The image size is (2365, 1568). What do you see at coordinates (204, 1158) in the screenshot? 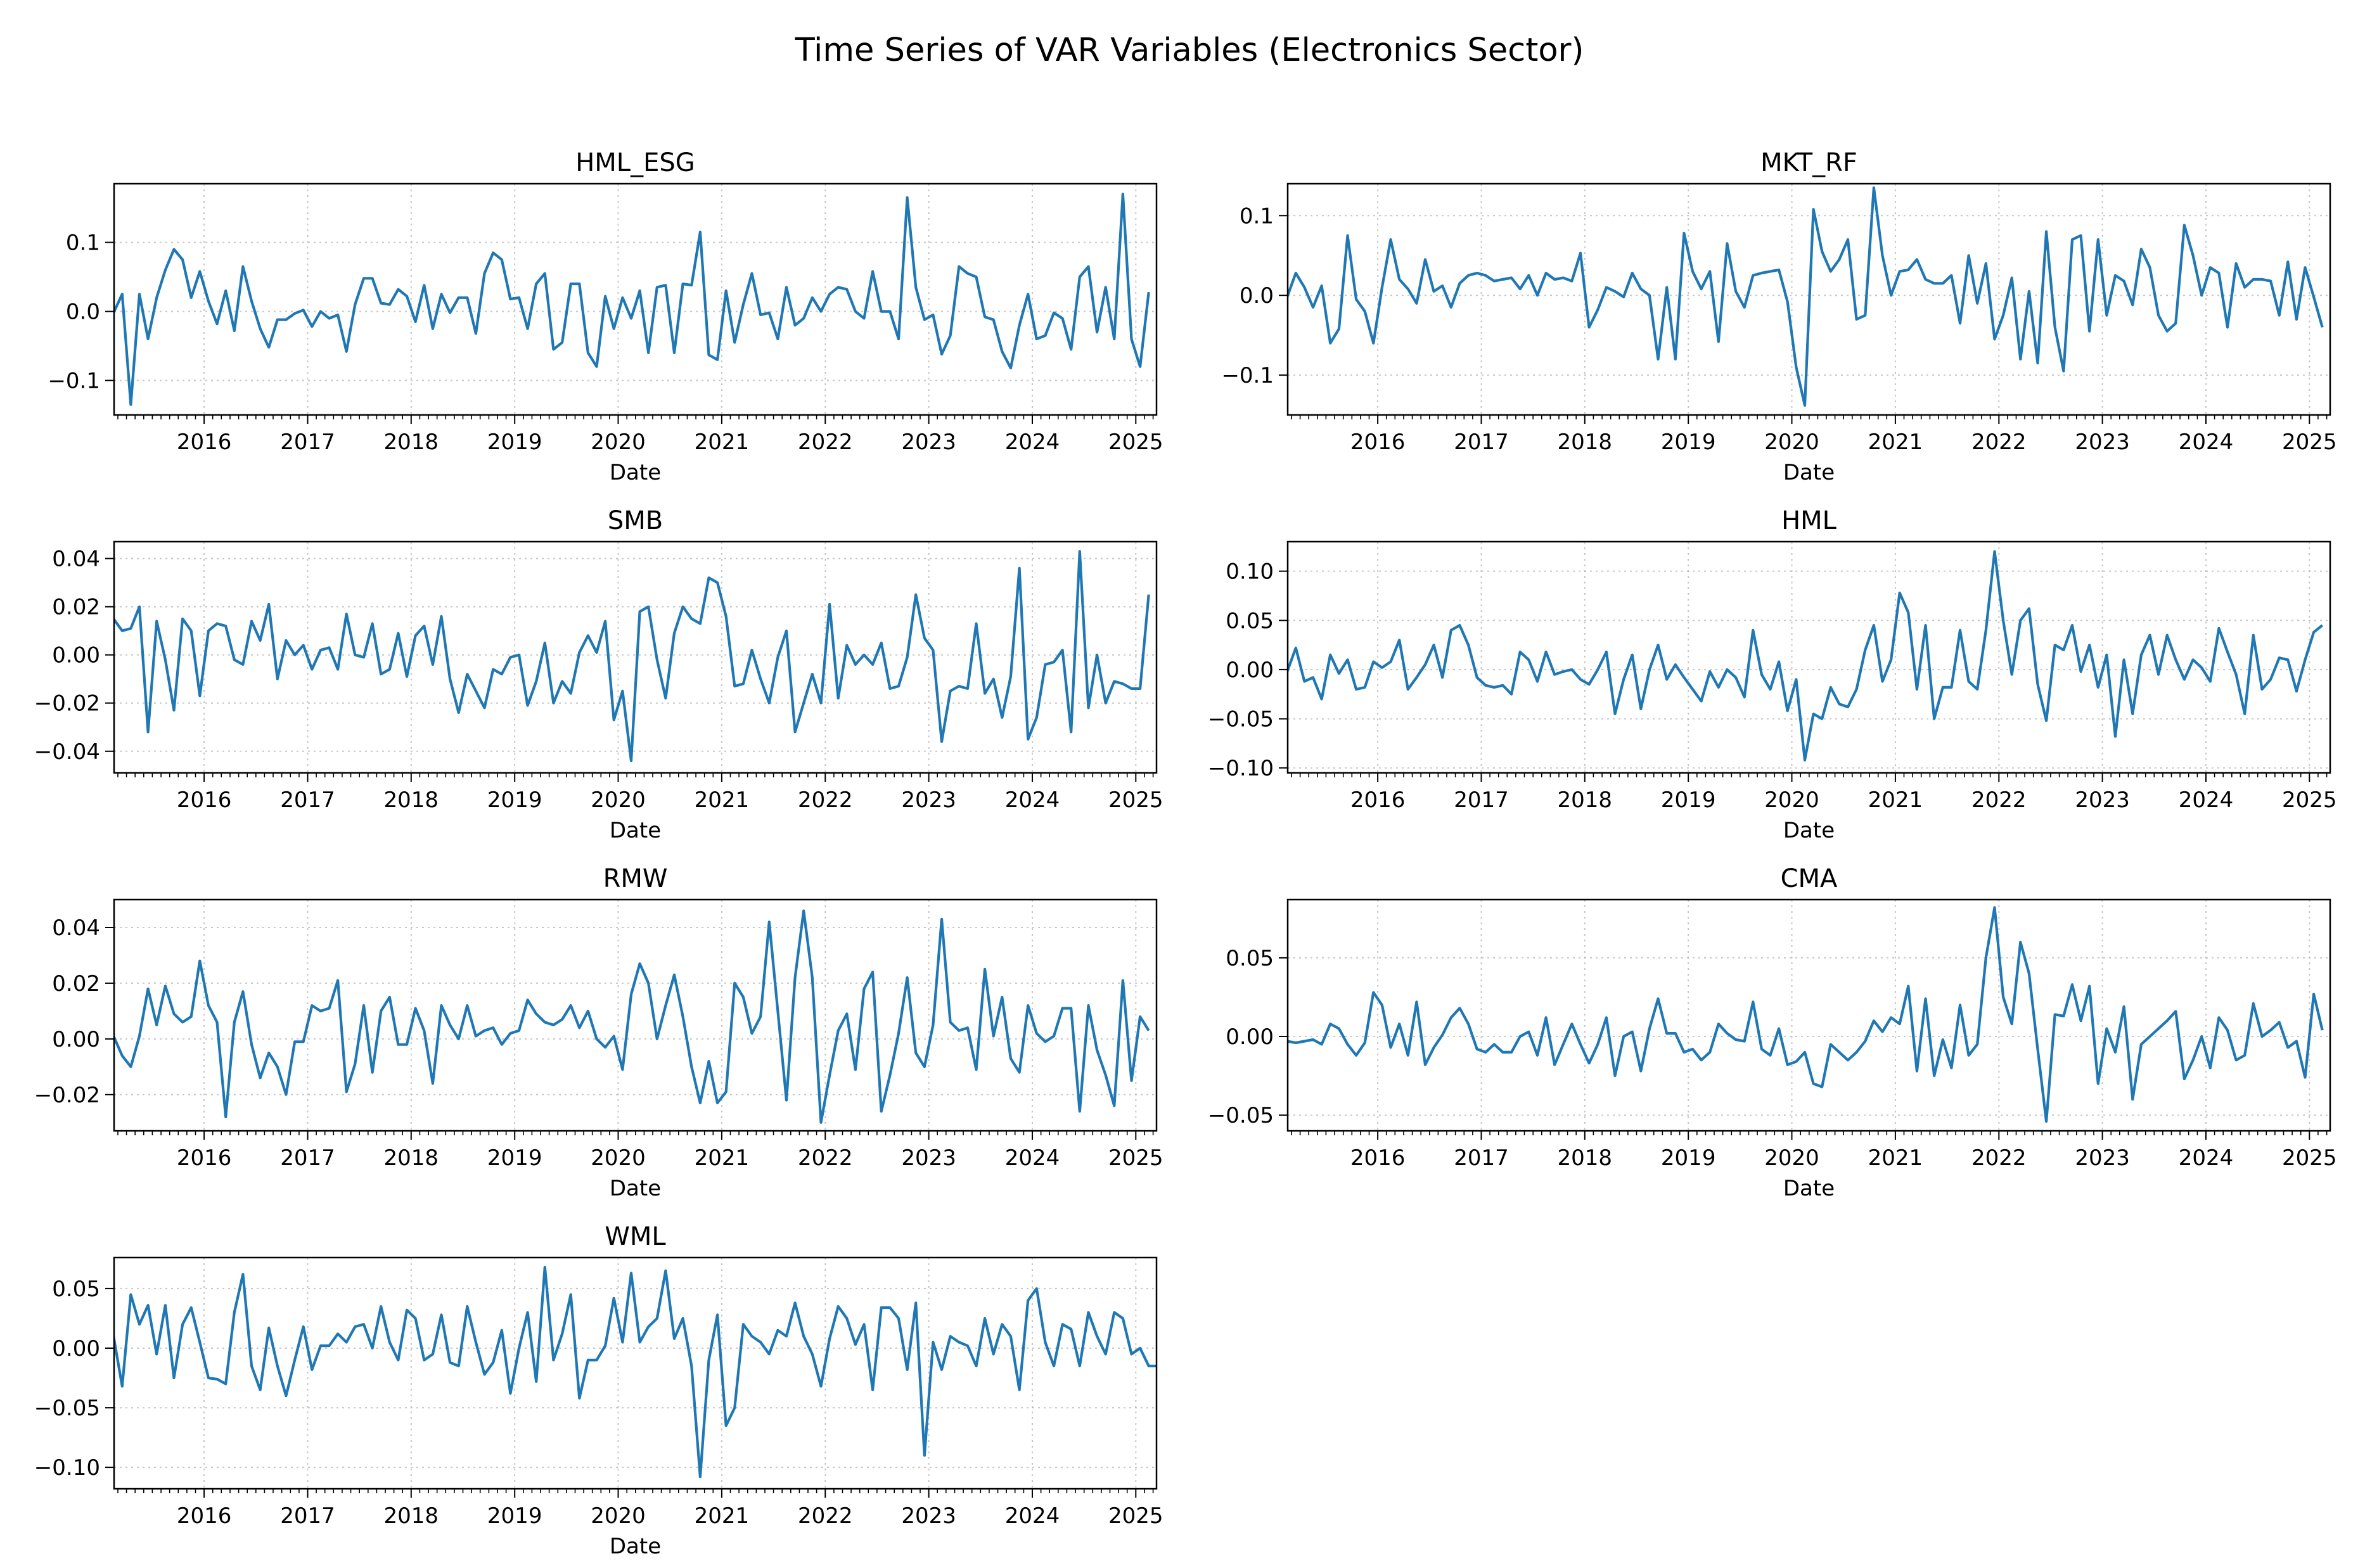
I see `chart-rmw-xtick-label-2016: 2016` at bounding box center [204, 1158].